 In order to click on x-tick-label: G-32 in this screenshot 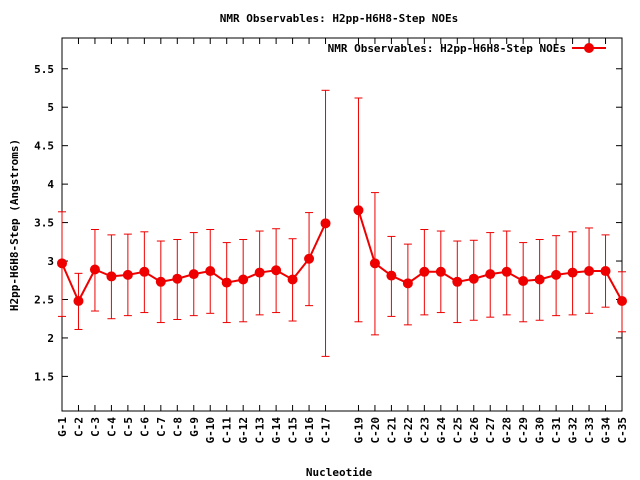, I will do `click(573, 430)`.